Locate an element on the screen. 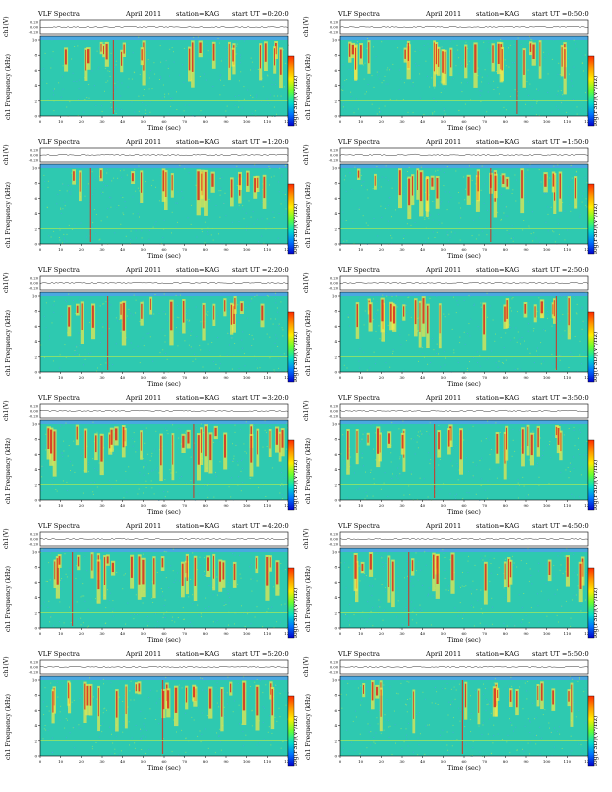 This screenshot has height=792, width=612. time-tick-label: 60 is located at coordinates (164, 249).